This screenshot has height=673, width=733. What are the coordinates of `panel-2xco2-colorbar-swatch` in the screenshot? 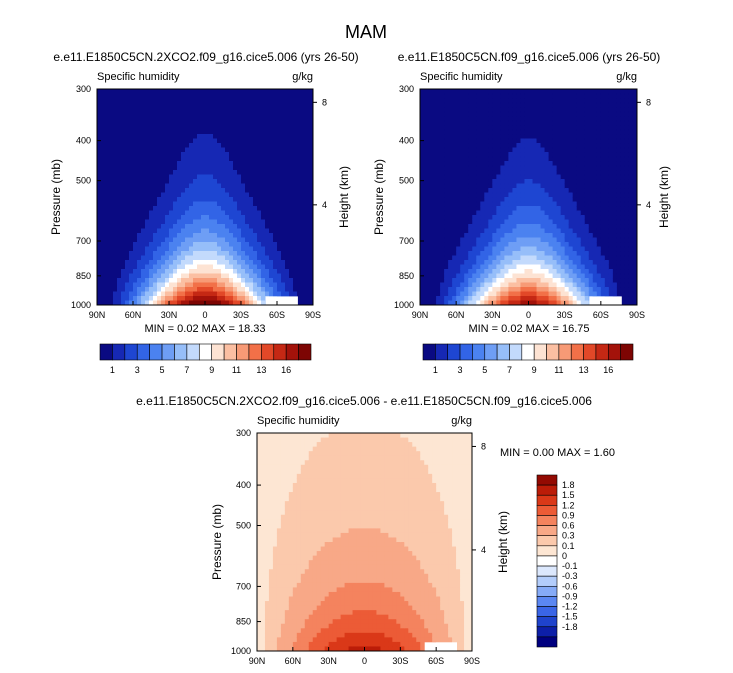 It's located at (218, 352).